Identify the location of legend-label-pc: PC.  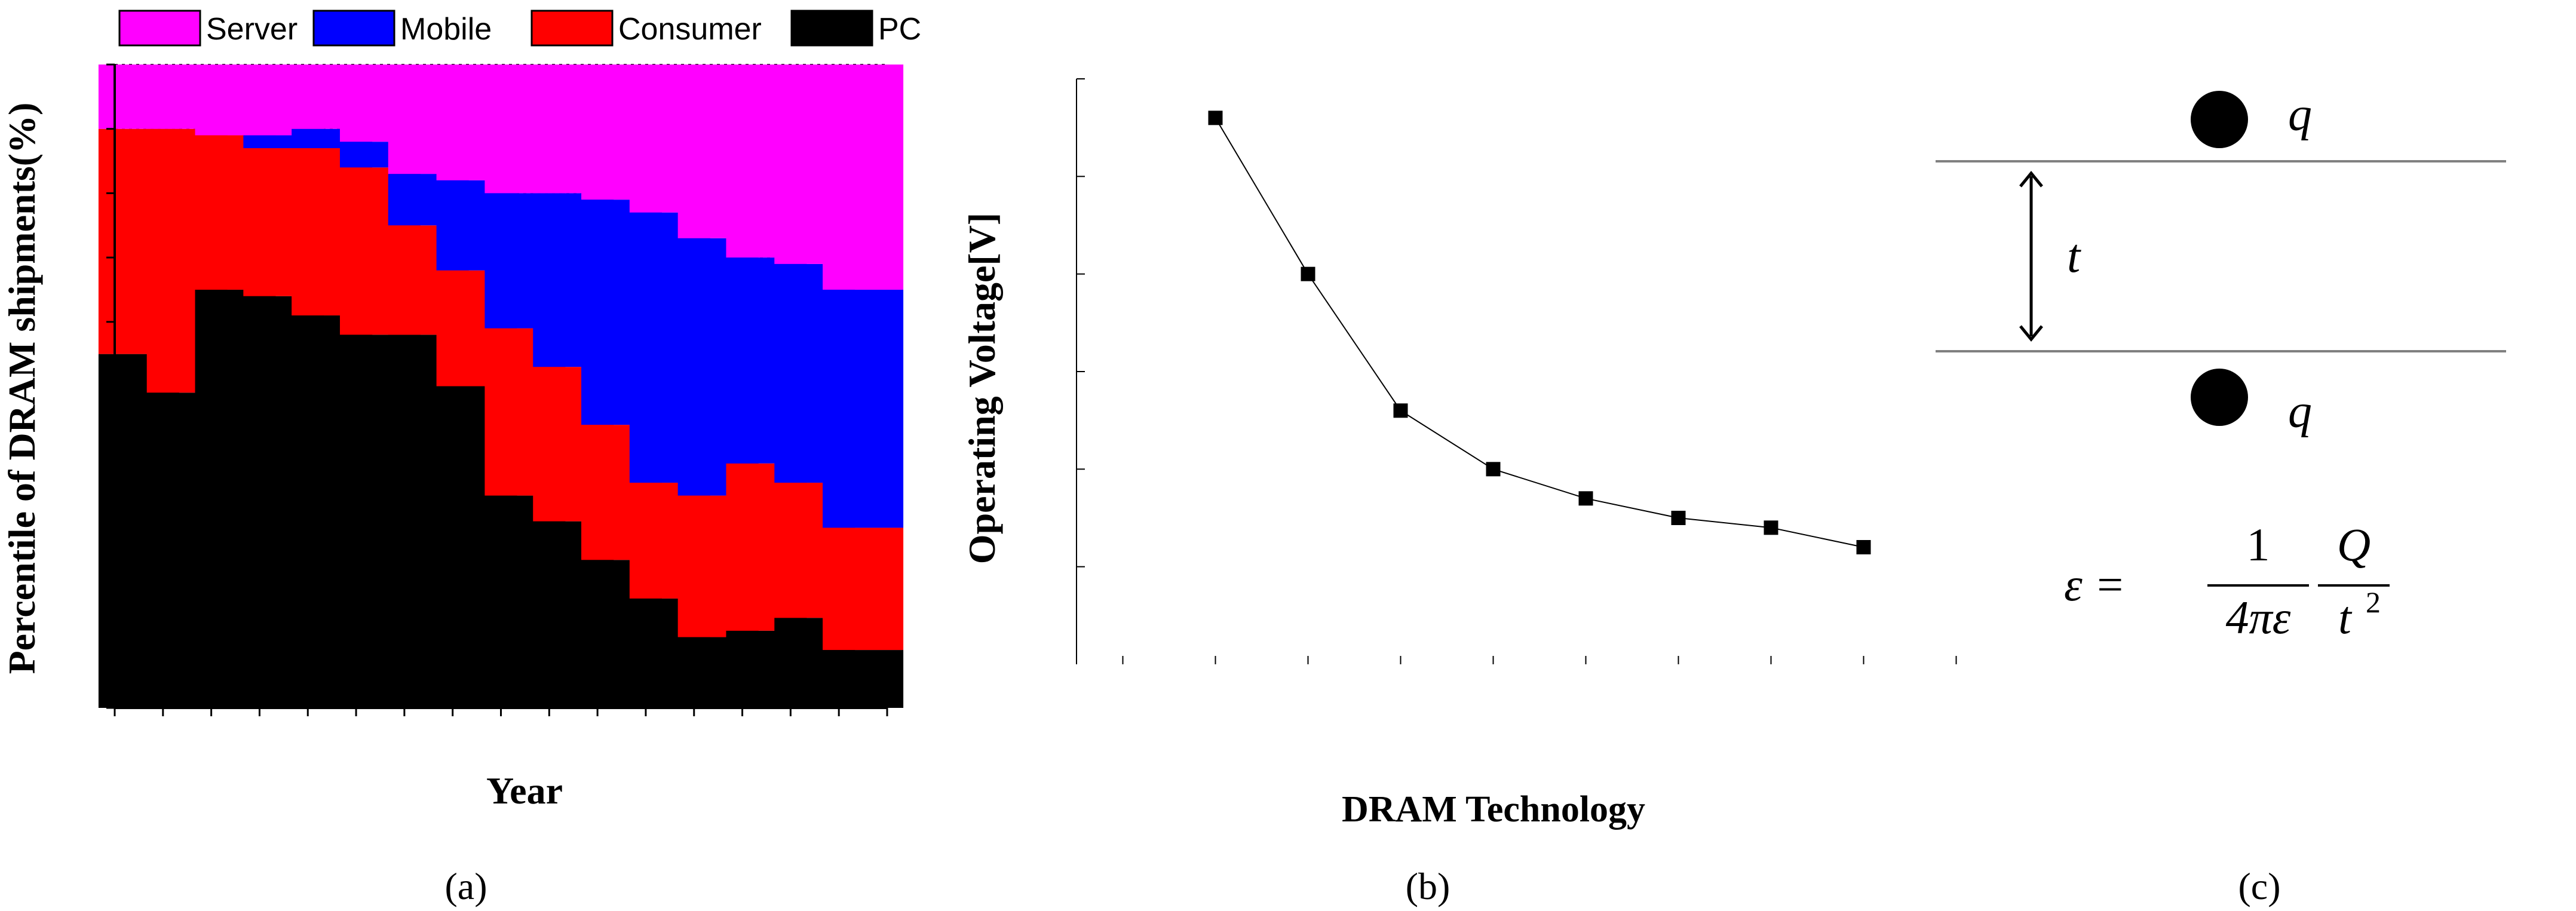
(899, 29).